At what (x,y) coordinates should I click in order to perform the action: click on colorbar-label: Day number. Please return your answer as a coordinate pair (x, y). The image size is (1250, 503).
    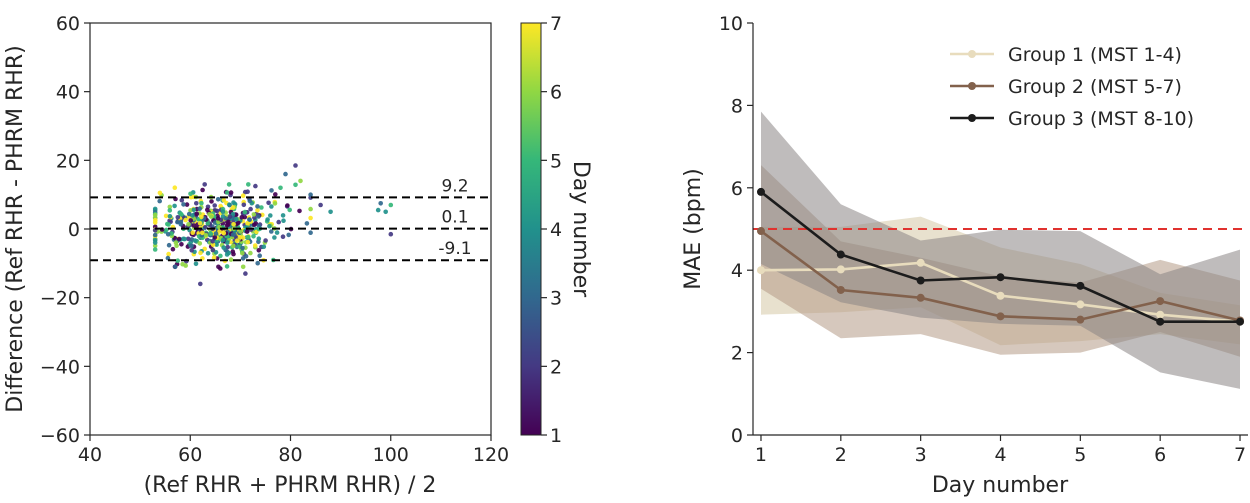
    Looking at the image, I should click on (580, 229).